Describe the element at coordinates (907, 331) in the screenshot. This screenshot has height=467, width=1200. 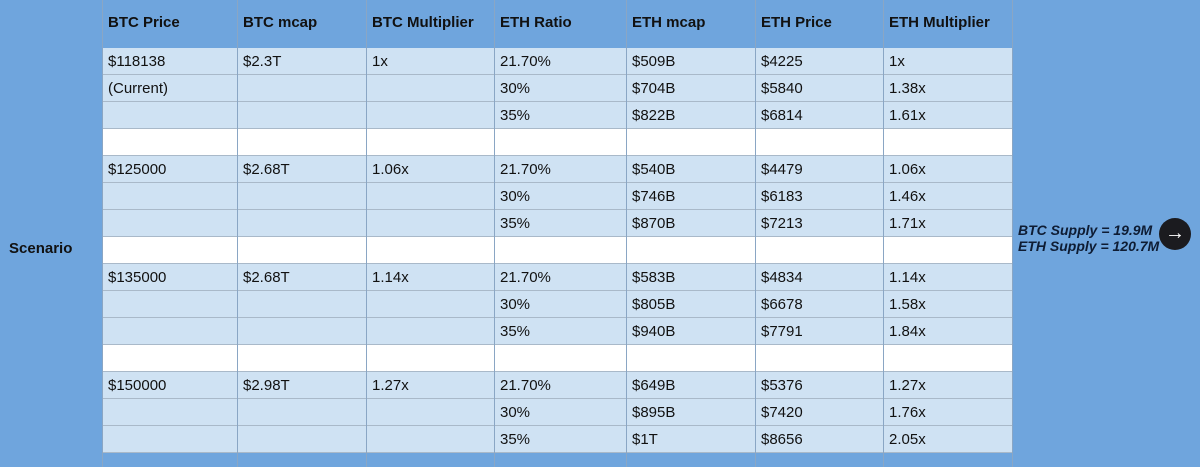
I see `cell-eth-multiplier: 1.84x` at that location.